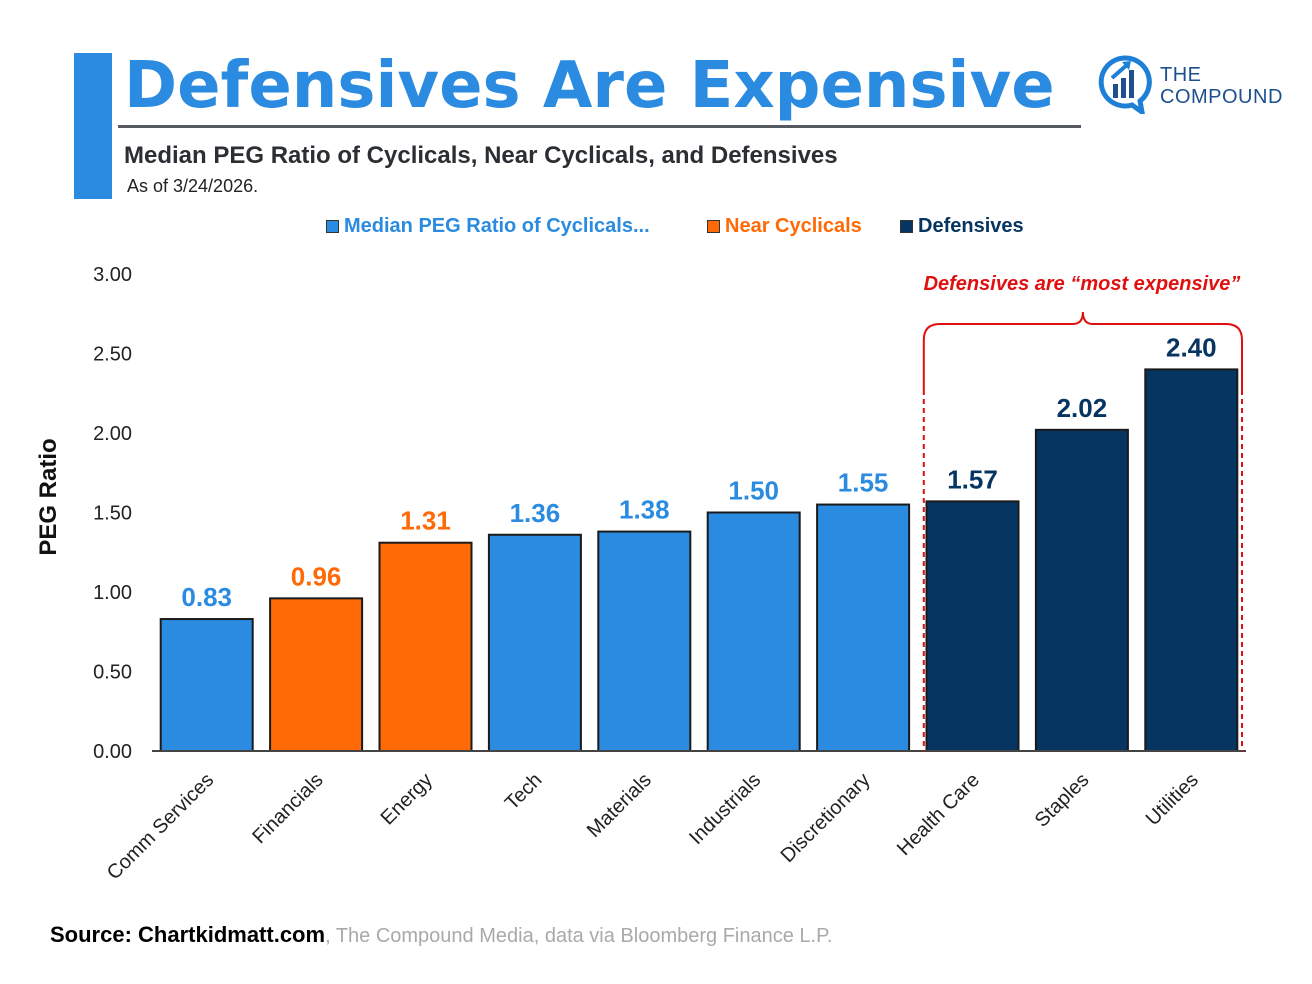 Image resolution: width=1312 pixels, height=984 pixels. Describe the element at coordinates (863, 483) in the screenshot. I see `bar-value-label: 1.55` at that location.